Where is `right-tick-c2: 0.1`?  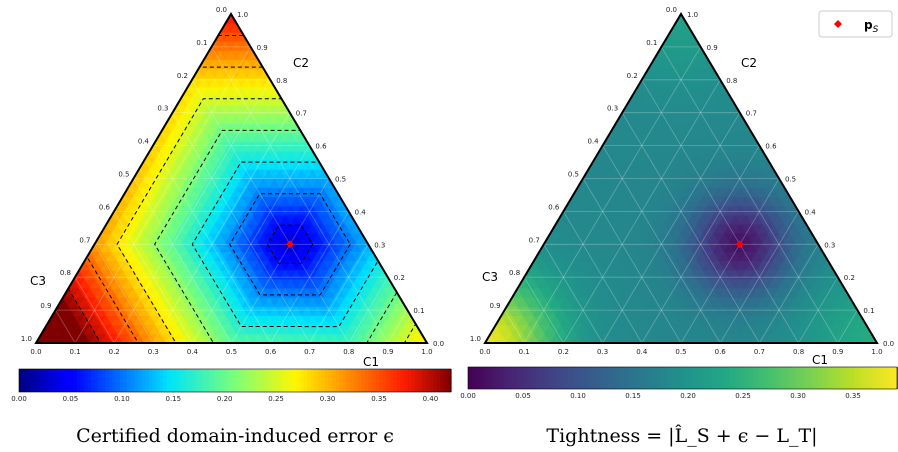
right-tick-c2: 0.1 is located at coordinates (868, 311).